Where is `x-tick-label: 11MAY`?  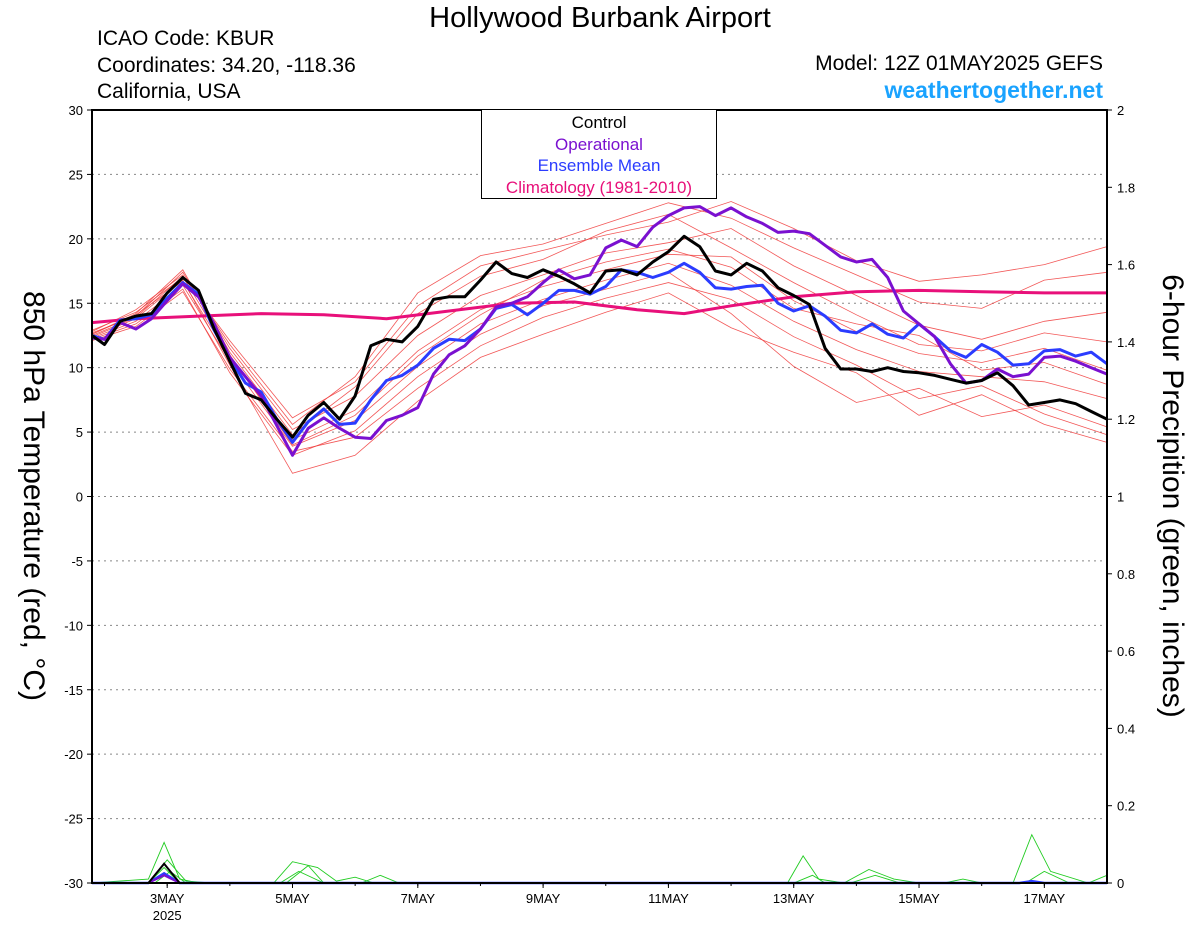
x-tick-label: 11MAY is located at coordinates (668, 898).